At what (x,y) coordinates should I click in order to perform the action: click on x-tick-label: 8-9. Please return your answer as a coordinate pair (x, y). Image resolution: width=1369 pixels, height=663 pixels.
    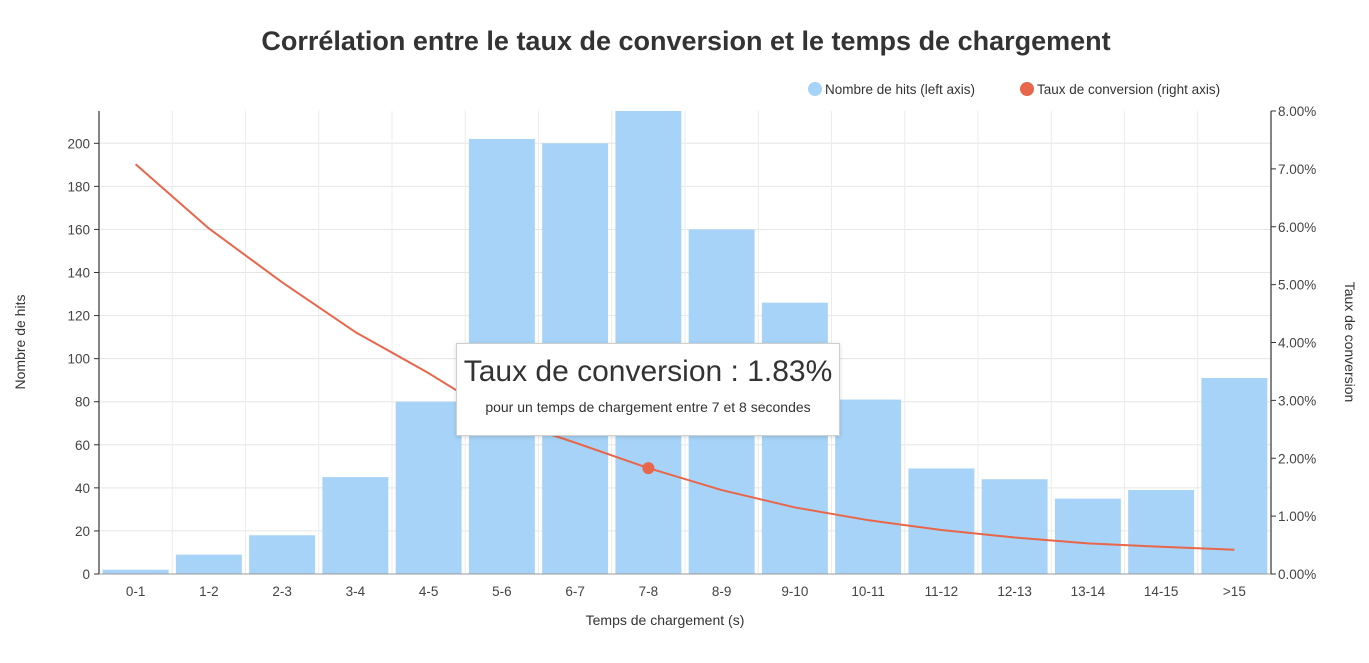
    Looking at the image, I should click on (722, 591).